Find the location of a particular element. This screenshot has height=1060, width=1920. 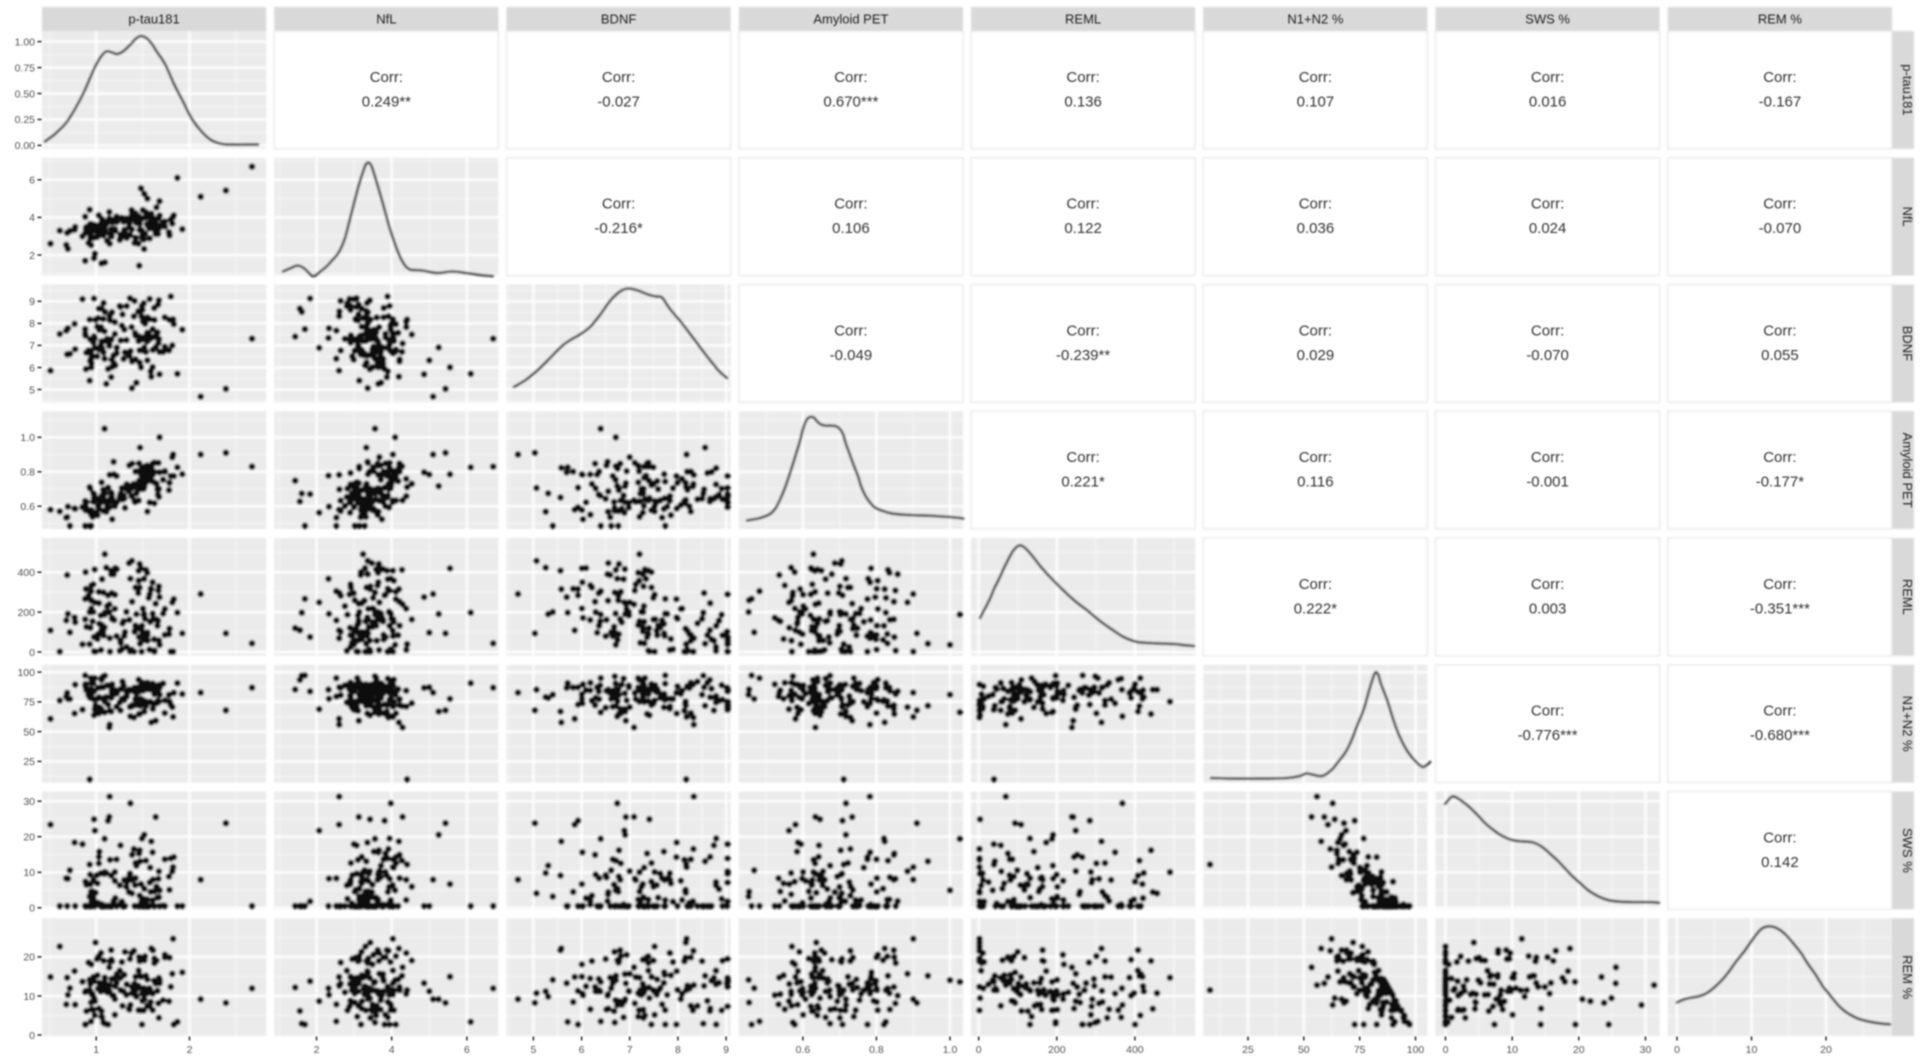

svg-text: -0.776*** is located at coordinates (1548, 735).